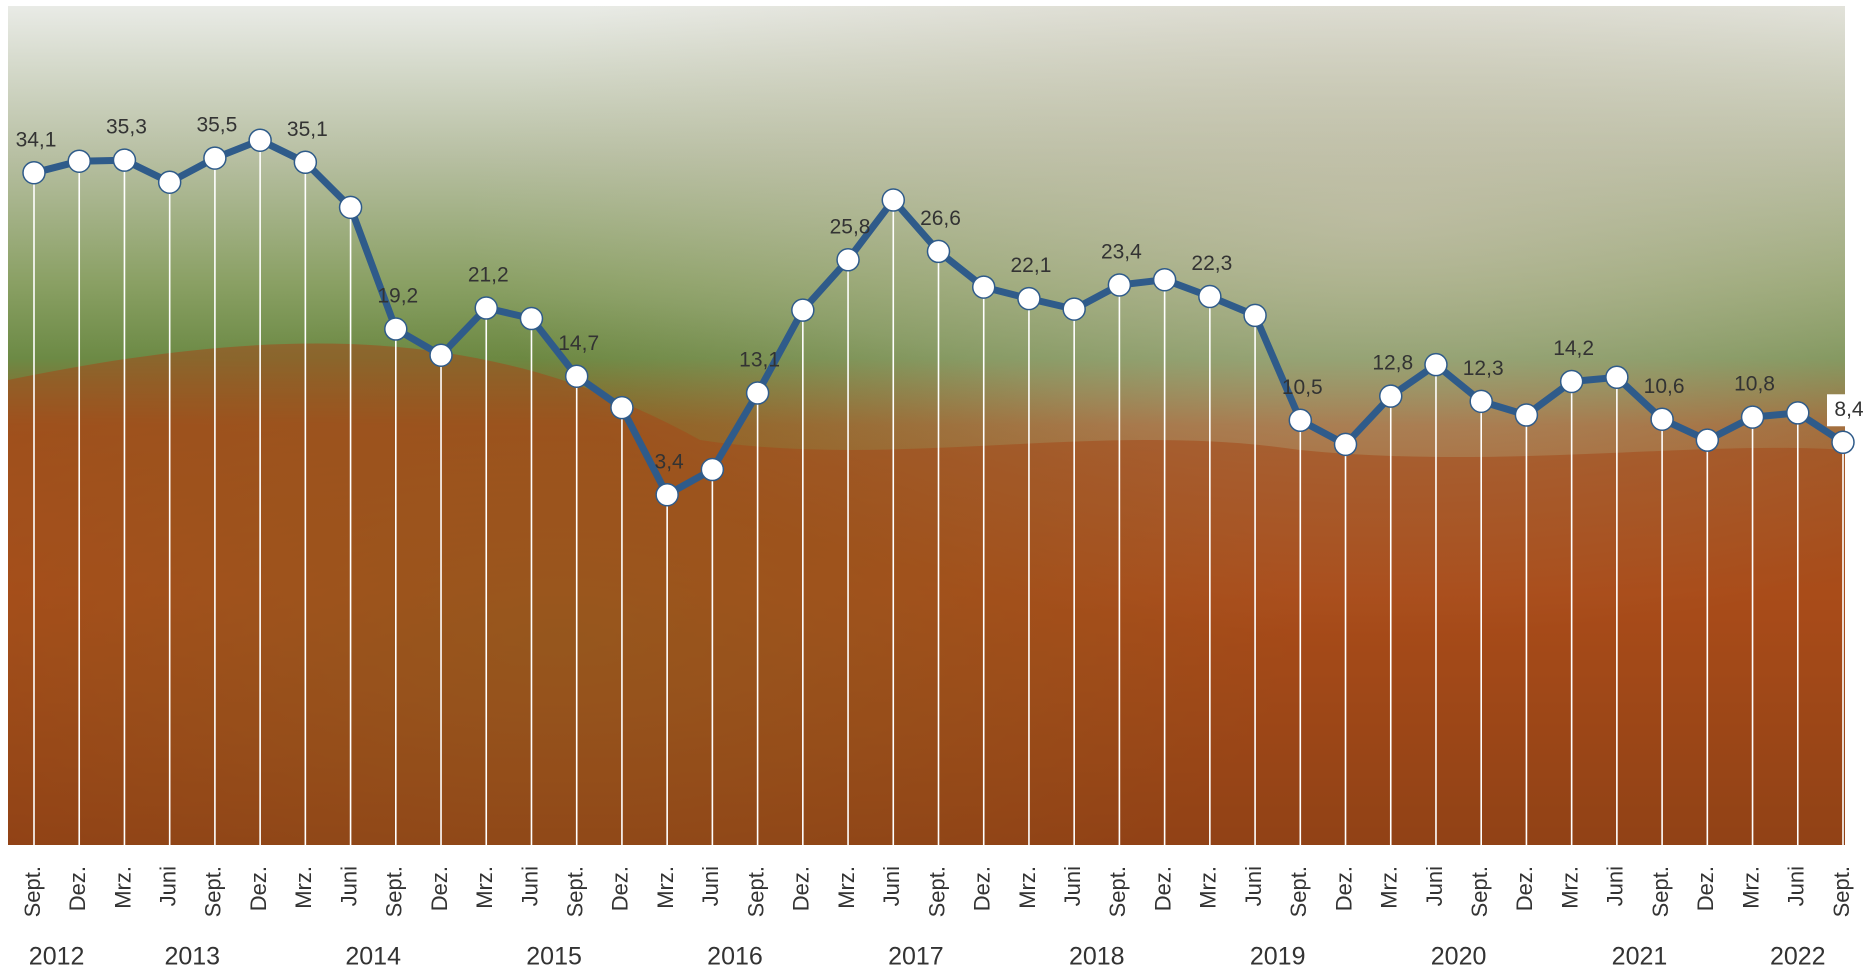 The height and width of the screenshot is (969, 1875). I want to click on year-label: 2018, so click(1097, 956).